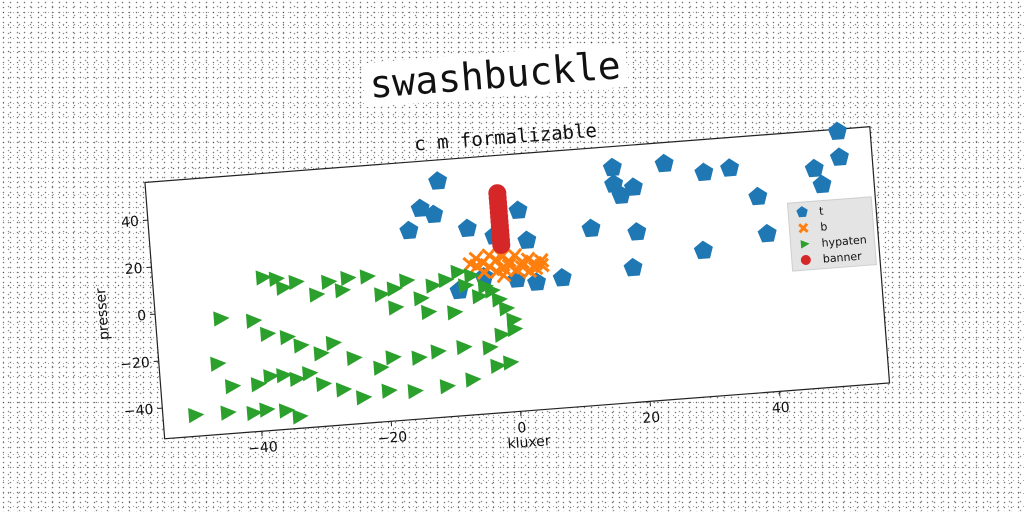  Describe the element at coordinates (356, 344) in the screenshot. I see `series-hypaten` at that location.